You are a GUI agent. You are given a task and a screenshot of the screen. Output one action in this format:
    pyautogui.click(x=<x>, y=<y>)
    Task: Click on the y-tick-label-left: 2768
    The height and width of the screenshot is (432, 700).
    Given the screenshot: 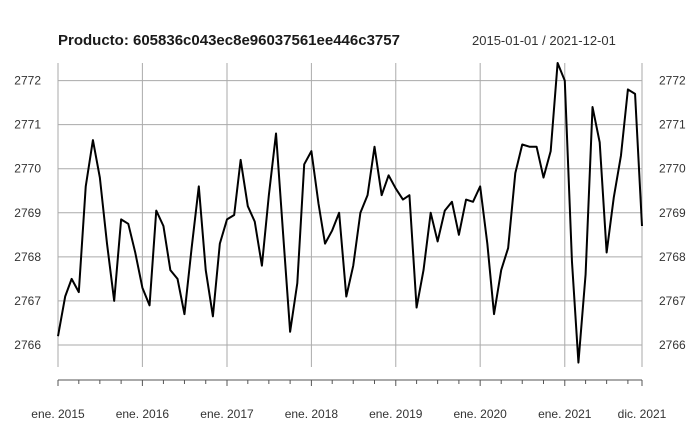 What is the action you would take?
    pyautogui.click(x=27, y=257)
    